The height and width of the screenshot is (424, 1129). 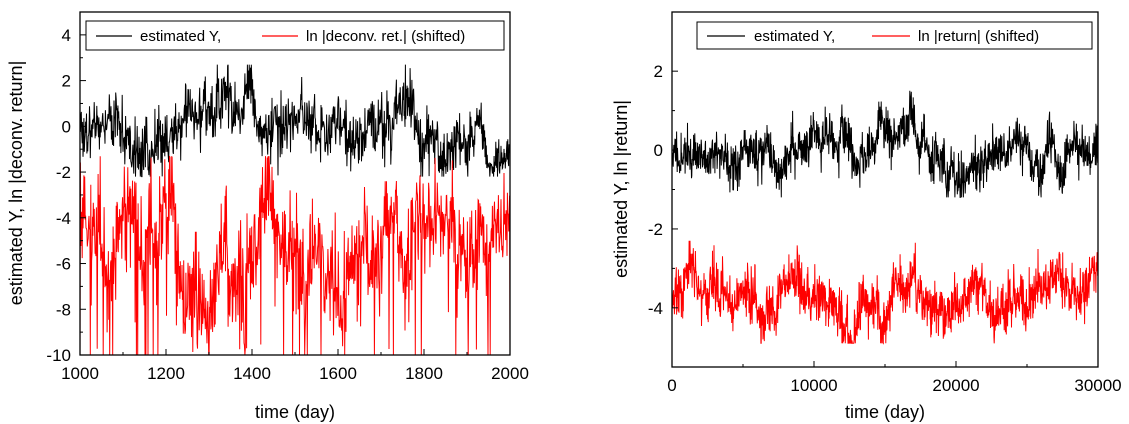 What do you see at coordinates (385, 36) in the screenshot?
I see `legend-entry-left-1: ln |deconv. ret.| (shifted)` at bounding box center [385, 36].